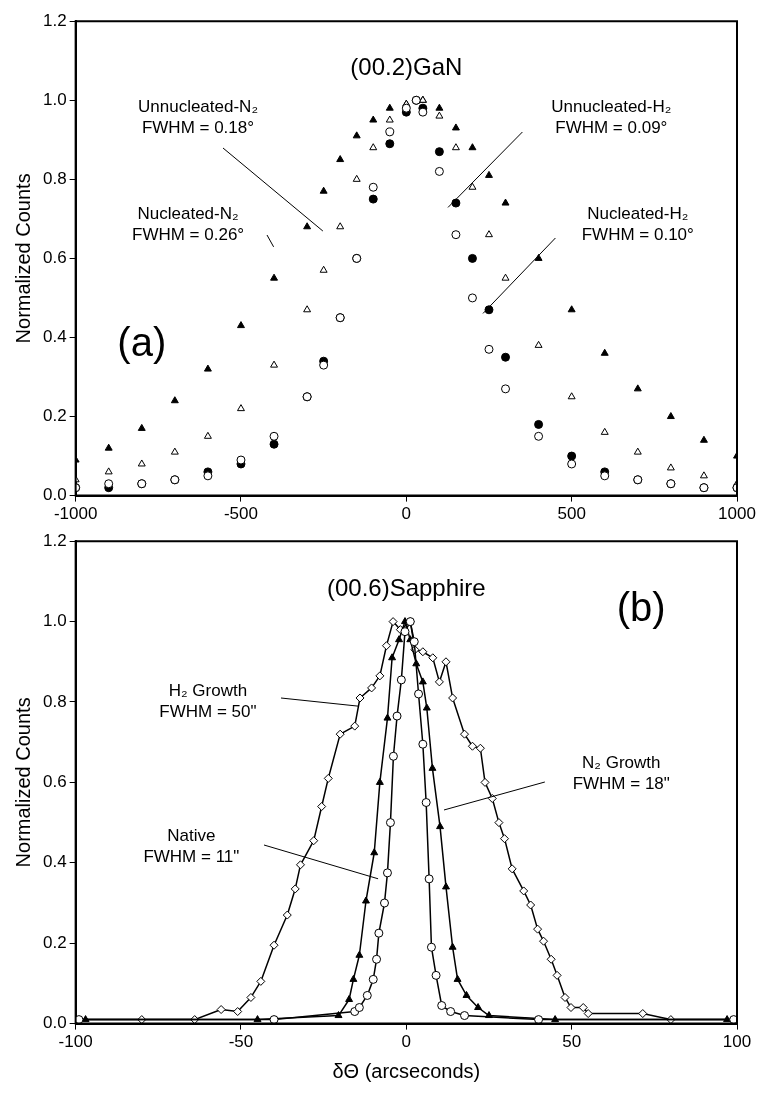  Describe the element at coordinates (637, 223) in the screenshot. I see `annotation: Nucleated-H₂ FWHM = 0.10°` at that location.